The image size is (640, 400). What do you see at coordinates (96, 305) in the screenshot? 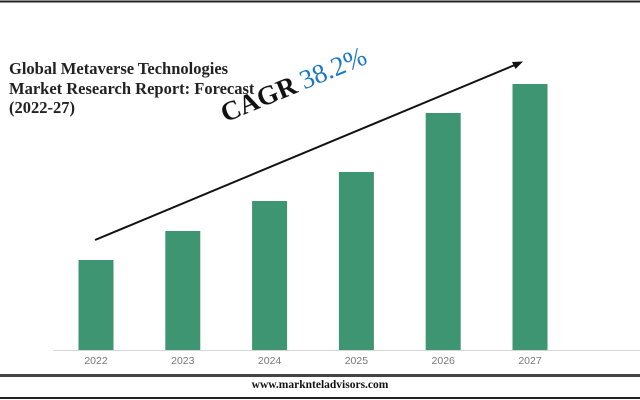
I see `bar-2022` at bounding box center [96, 305].